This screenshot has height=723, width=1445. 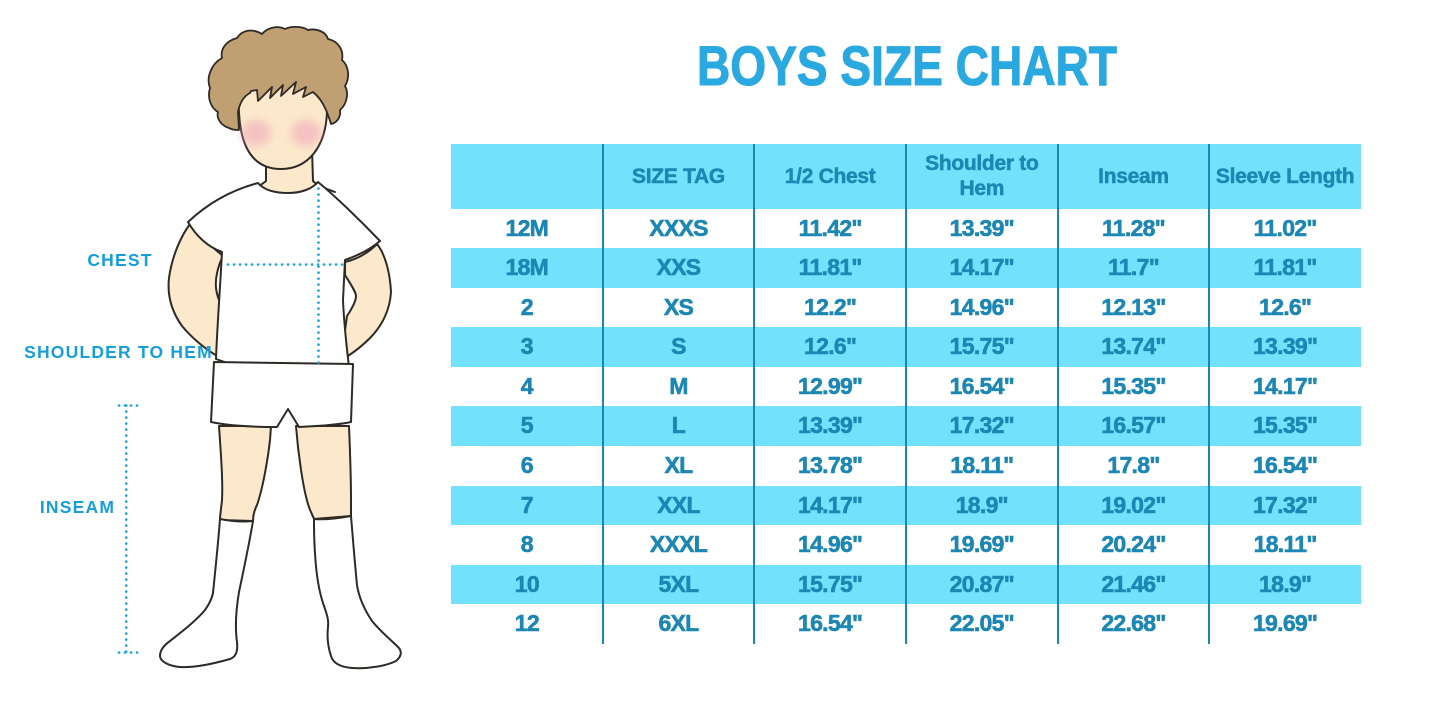 What do you see at coordinates (77, 507) in the screenshot?
I see `svg-text: INSEAM` at bounding box center [77, 507].